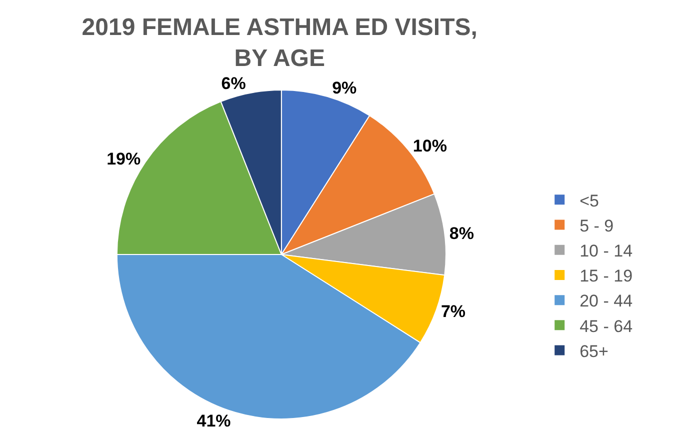  What do you see at coordinates (606, 251) in the screenshot?
I see `legend-label: 10 - 14` at bounding box center [606, 251].